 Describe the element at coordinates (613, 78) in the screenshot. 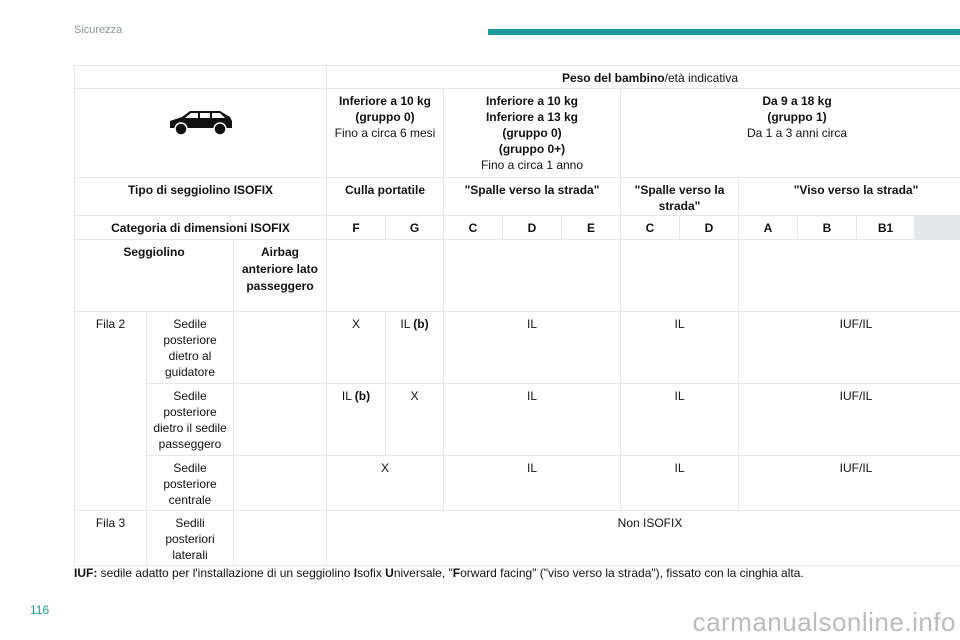

I see `peso-bold: Peso del bambino` at that location.